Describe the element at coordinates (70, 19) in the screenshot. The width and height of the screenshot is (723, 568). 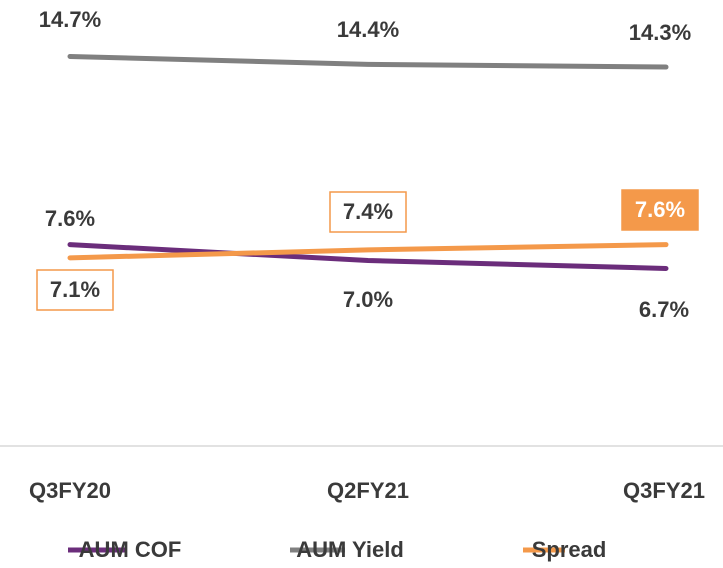
I see `data-label: 14.7%` at that location.